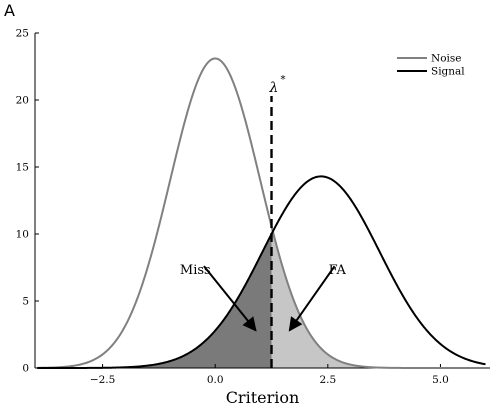  Describe the element at coordinates (312, 298) in the screenshot. I see `annotation-arrow-fa` at that location.